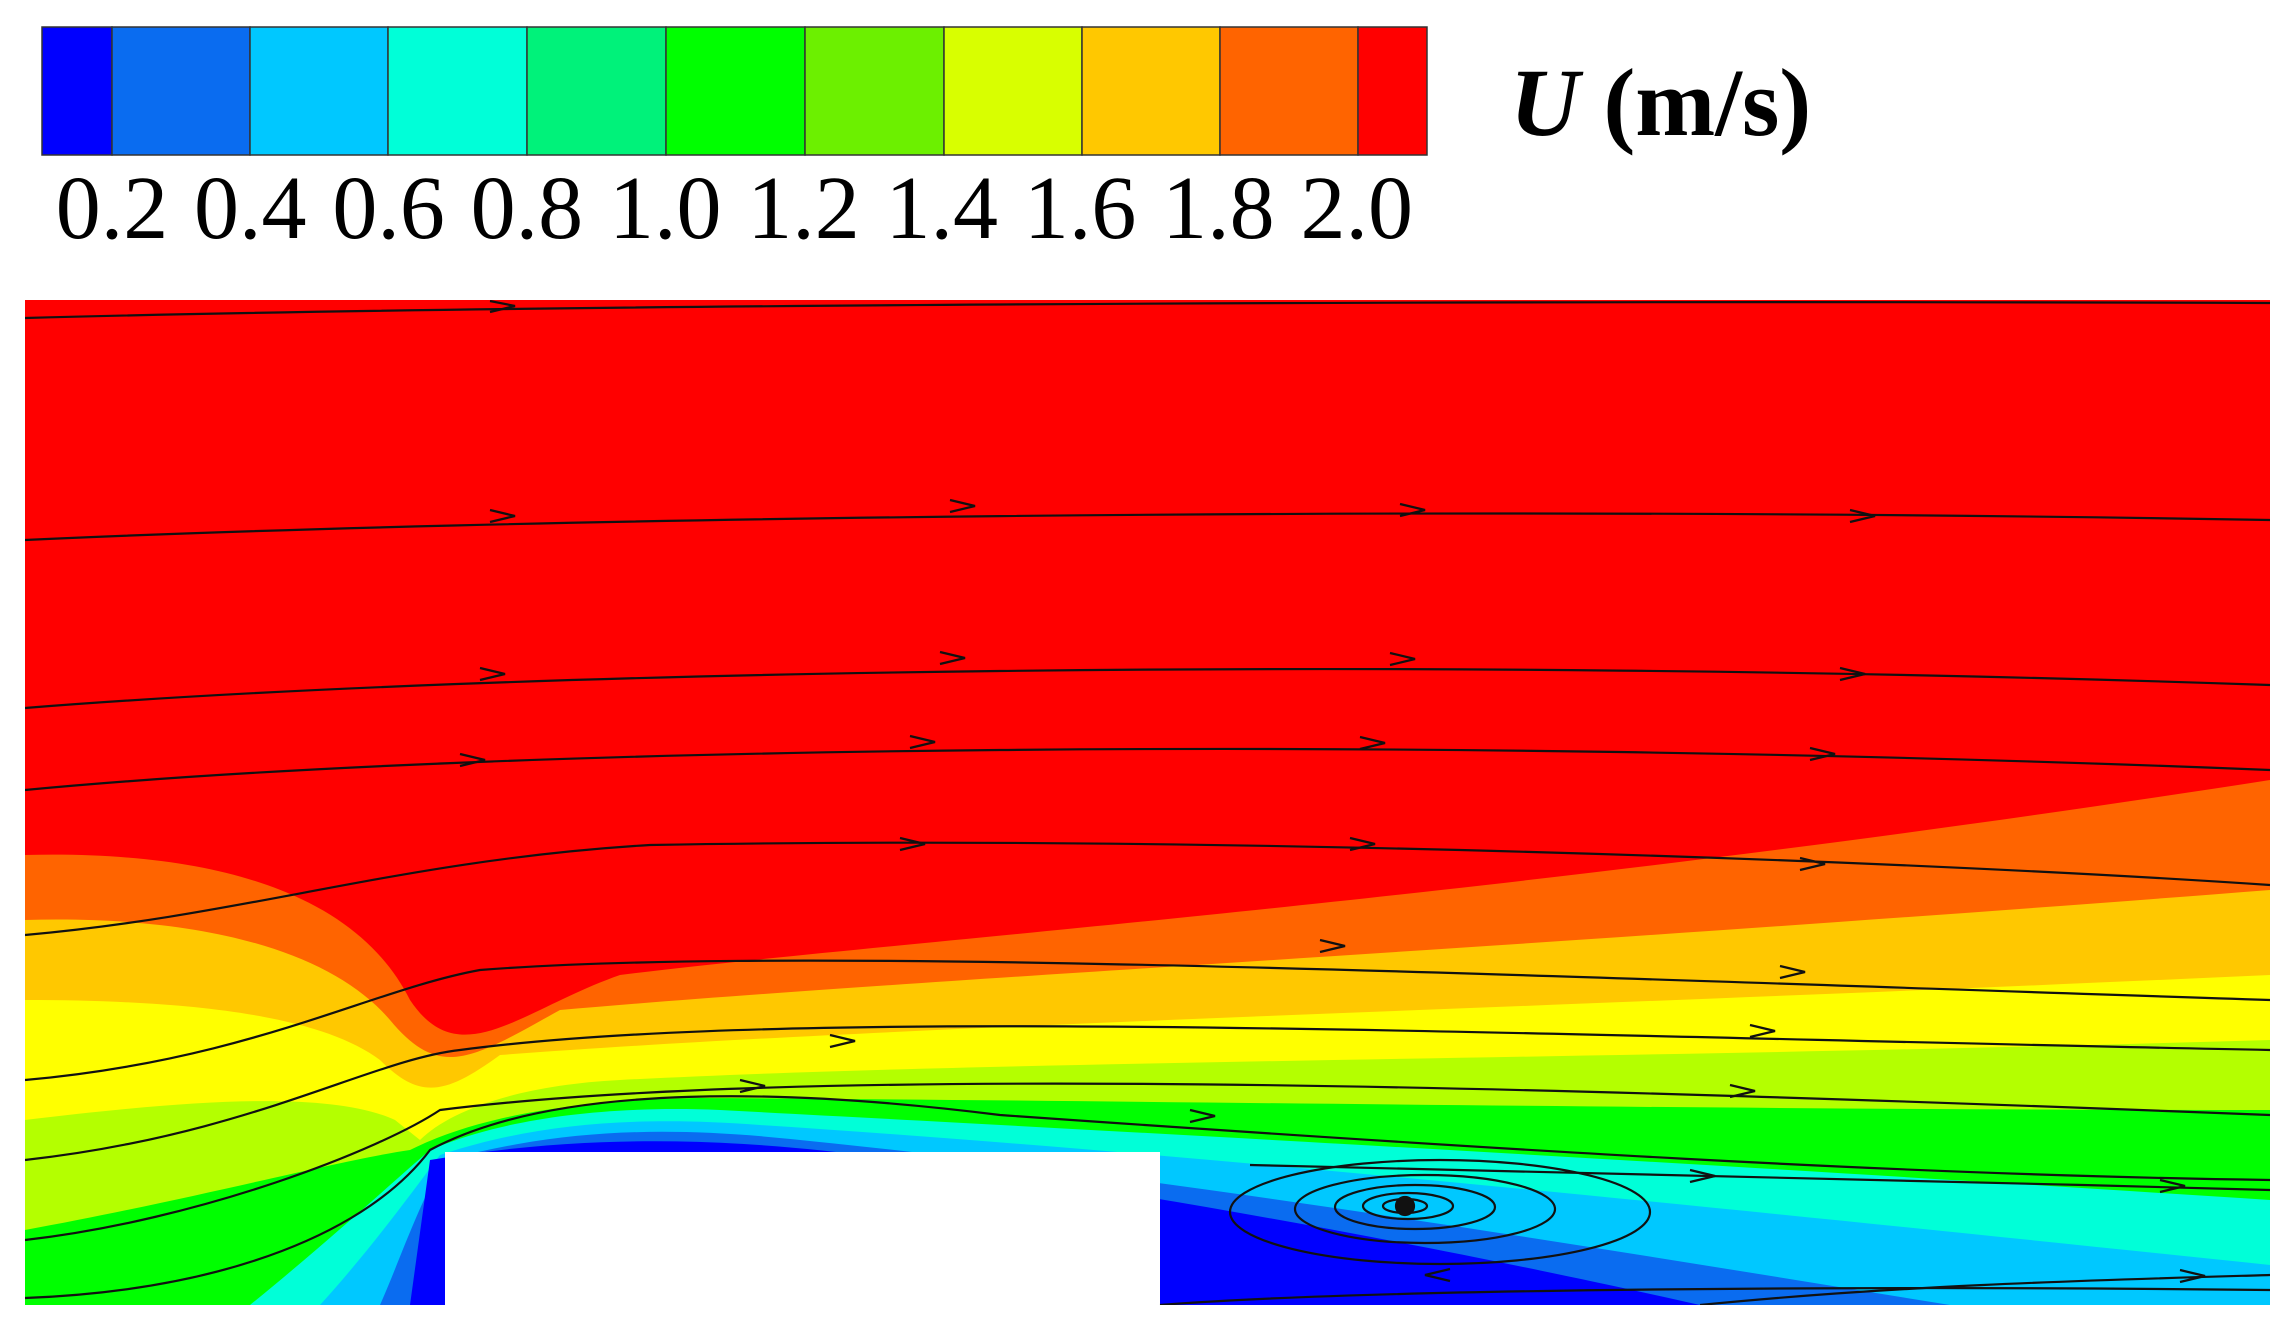  Describe the element at coordinates (802, 1228) in the screenshot. I see `obstacle-block` at that location.